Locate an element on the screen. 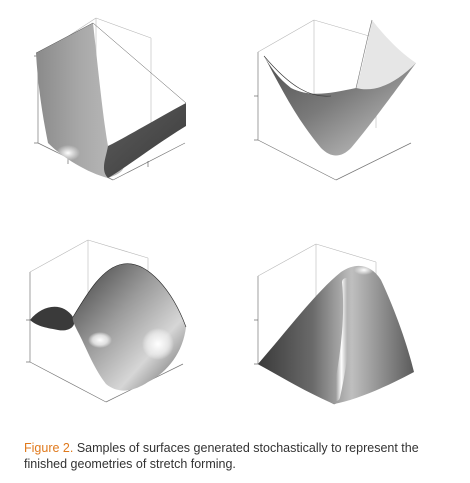  surface-plot-1-canvas is located at coordinates (110, 99).